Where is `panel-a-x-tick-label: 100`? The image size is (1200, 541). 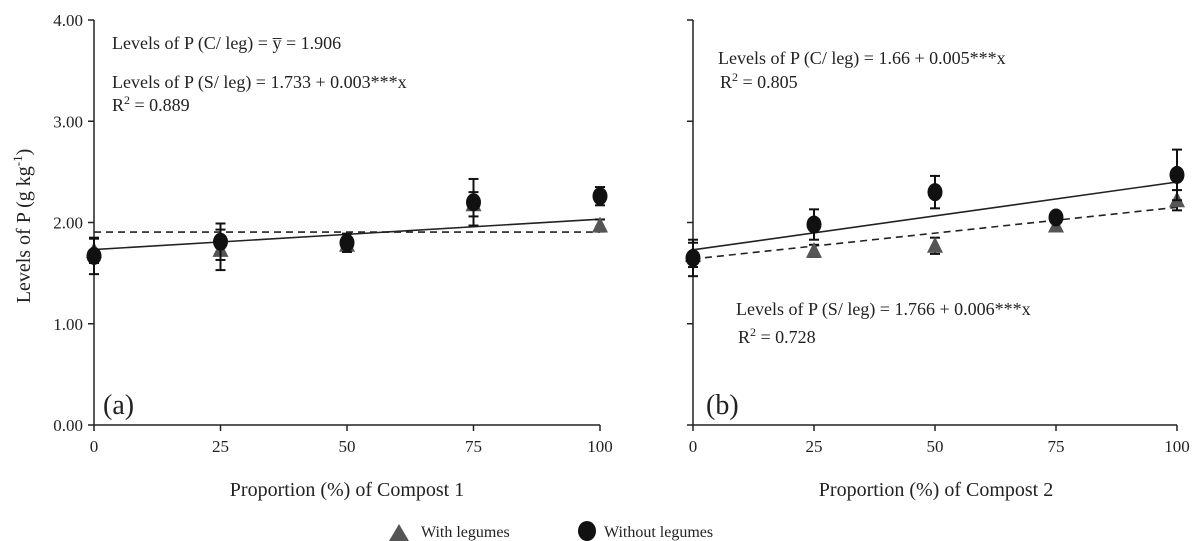
panel-a-x-tick-label: 100 is located at coordinates (600, 446).